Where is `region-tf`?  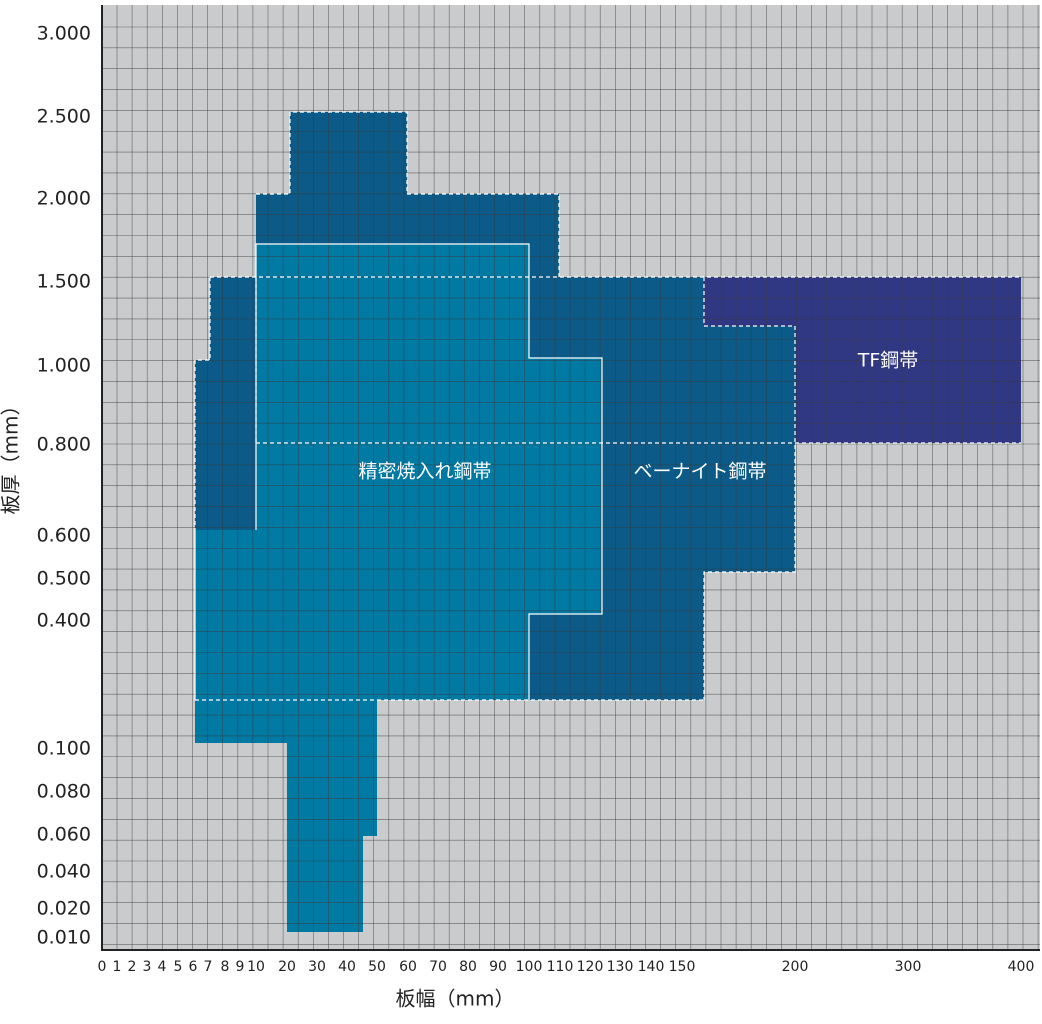
region-tf is located at coordinates (862, 360).